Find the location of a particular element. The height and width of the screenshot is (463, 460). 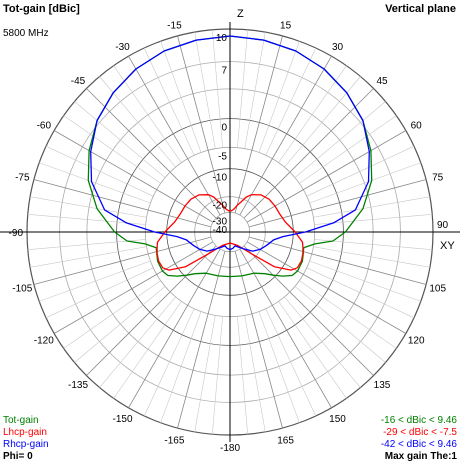

angle-label: 15 is located at coordinates (286, 25).